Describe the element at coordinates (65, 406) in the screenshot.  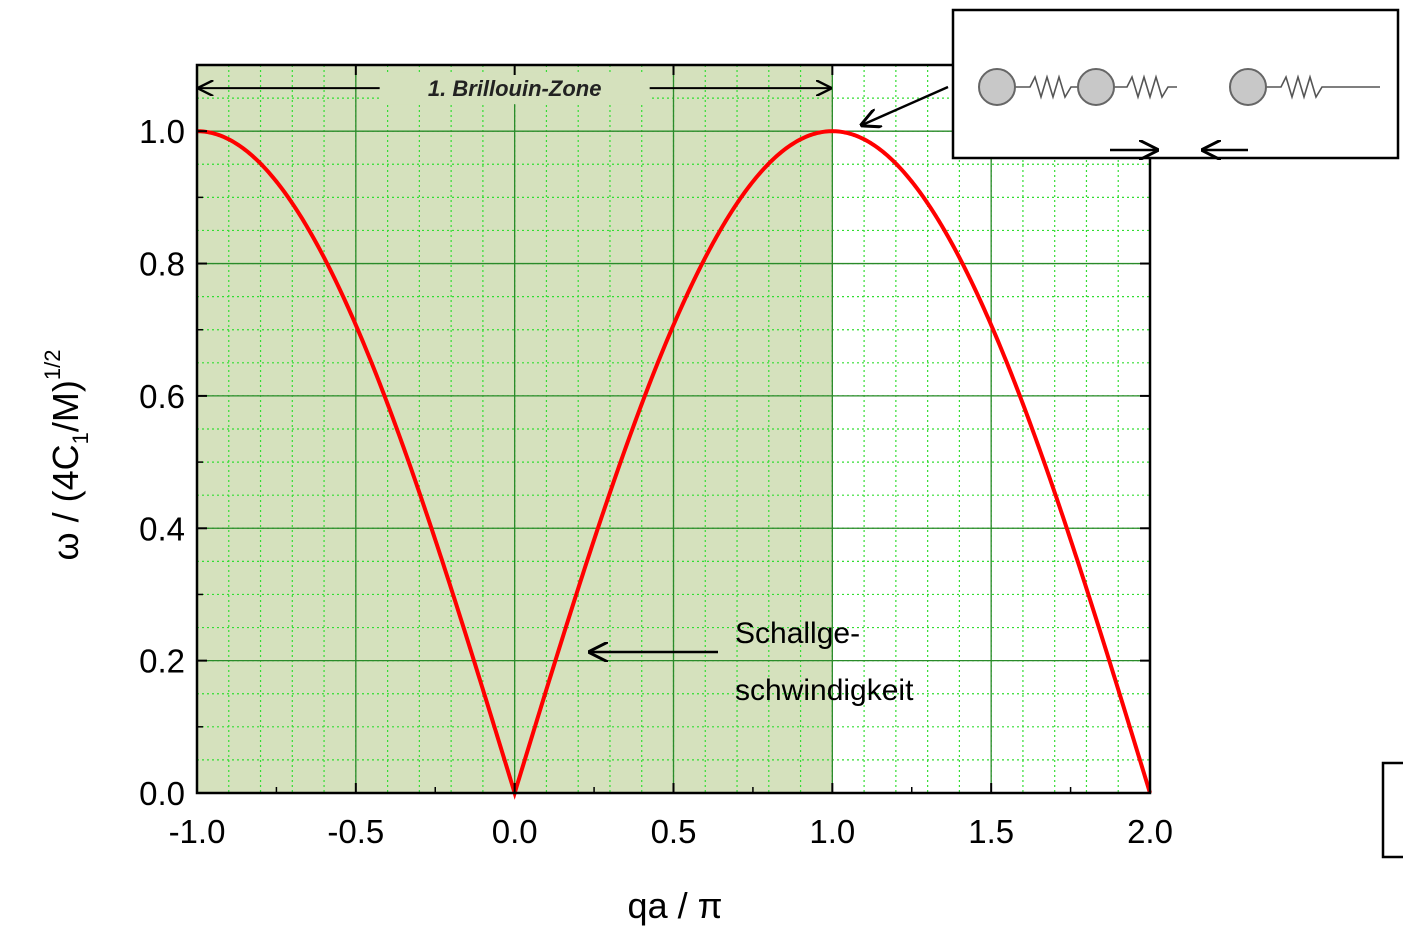
I see `y-axis-title-after: /M)` at that location.